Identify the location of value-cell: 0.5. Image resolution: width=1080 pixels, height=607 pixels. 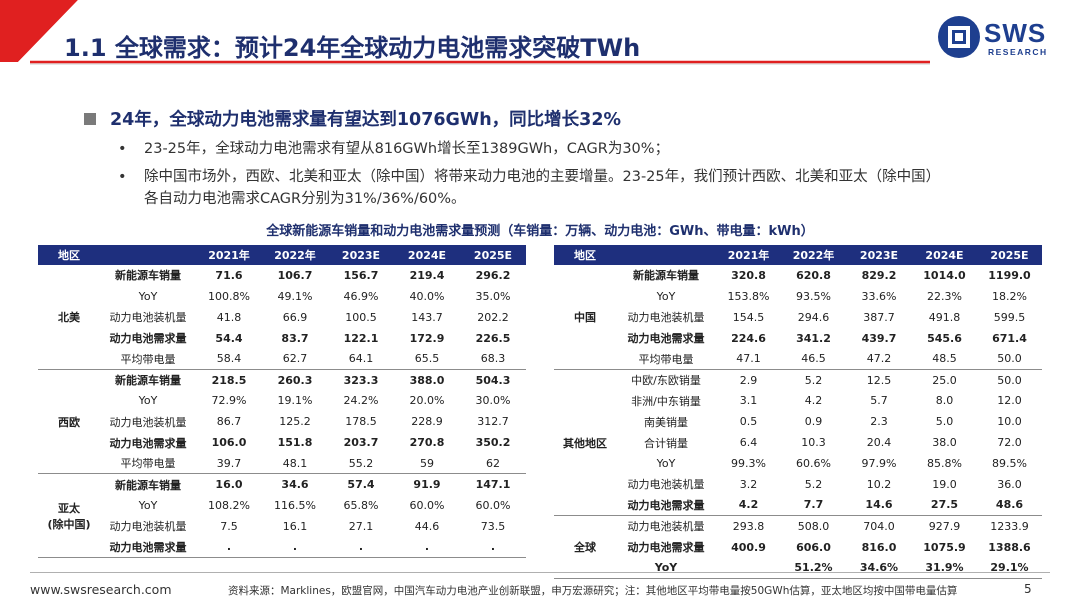
(748, 422).